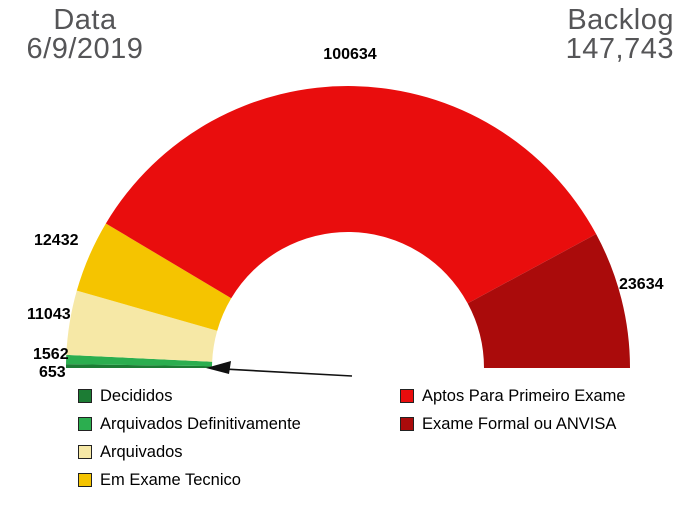  I want to click on legend-item-arquivados-definitivamente: Arquivados Definitivamente, so click(239, 424).